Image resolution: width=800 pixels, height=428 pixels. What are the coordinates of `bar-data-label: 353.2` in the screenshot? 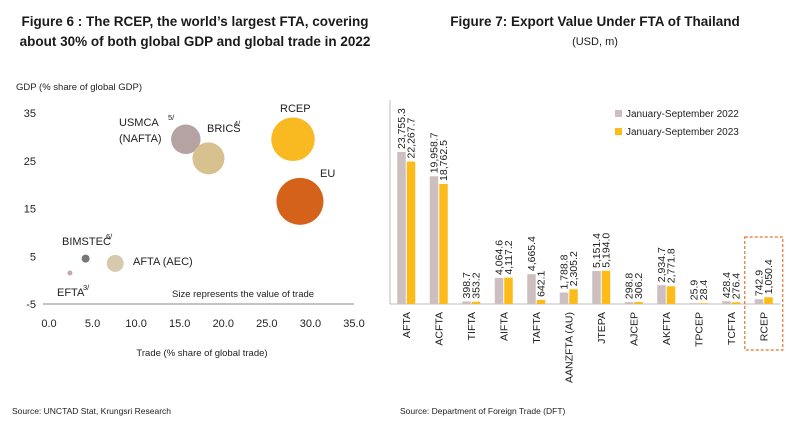 It's located at (477, 285).